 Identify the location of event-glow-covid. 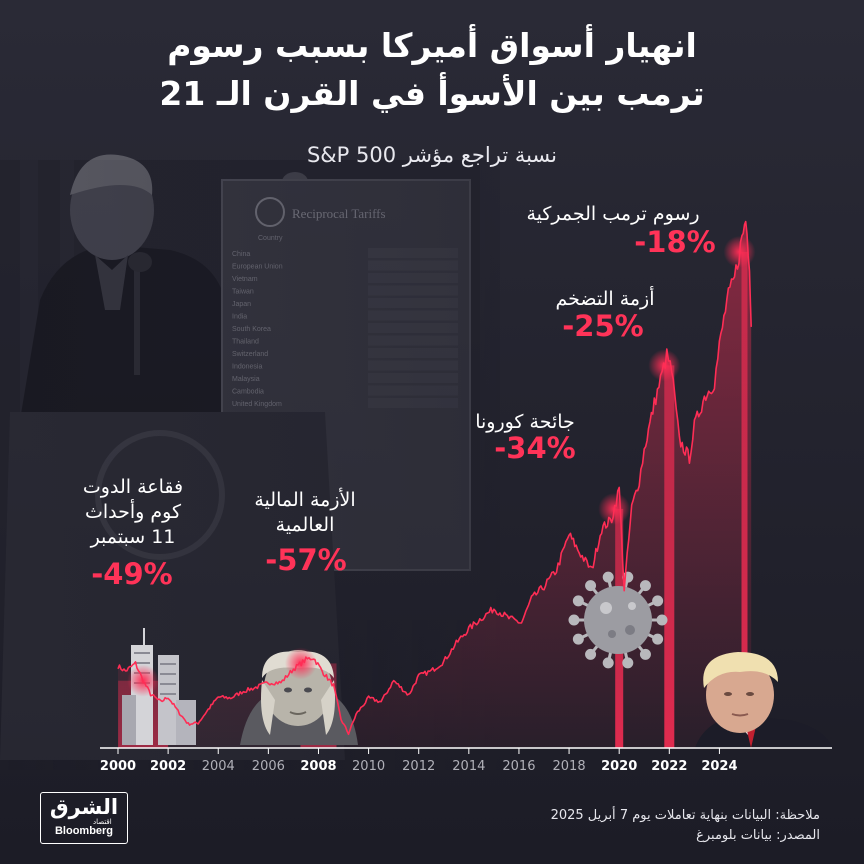
(614, 508).